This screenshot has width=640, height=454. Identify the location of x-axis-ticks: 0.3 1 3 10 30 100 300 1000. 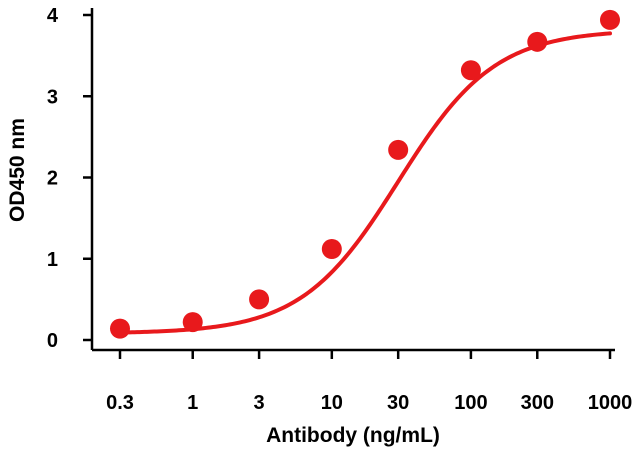
(369, 382).